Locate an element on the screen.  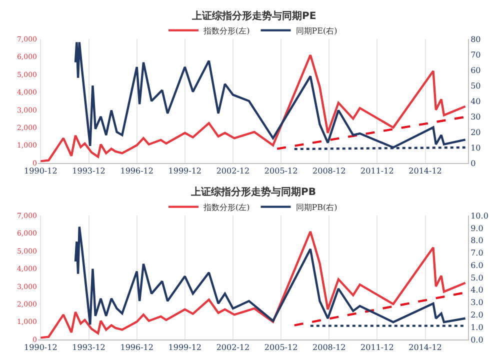
chart-title: 上证综指分形走势与同期PE is located at coordinates (253, 16).